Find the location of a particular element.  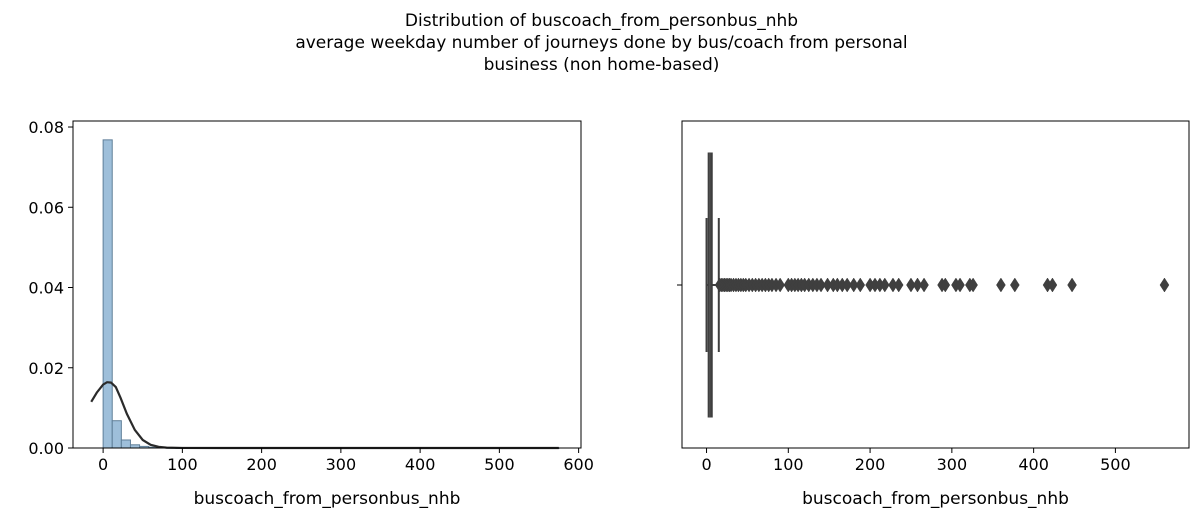

box-x-axis-label: buscoach_from_personbus_nhb is located at coordinates (935, 499).